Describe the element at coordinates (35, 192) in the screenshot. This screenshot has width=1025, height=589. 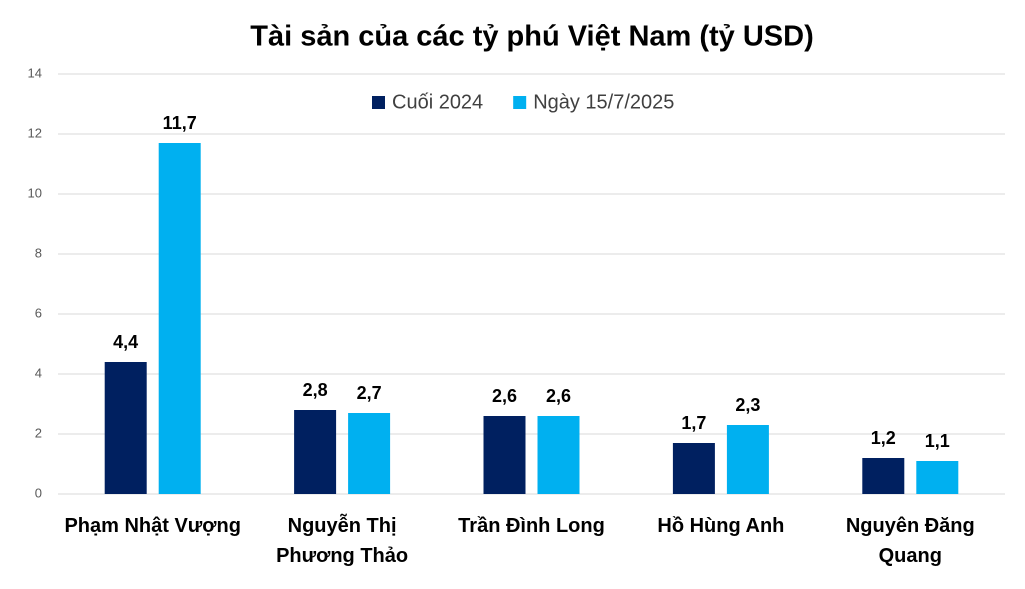
I see `y-tick-label: 10` at that location.